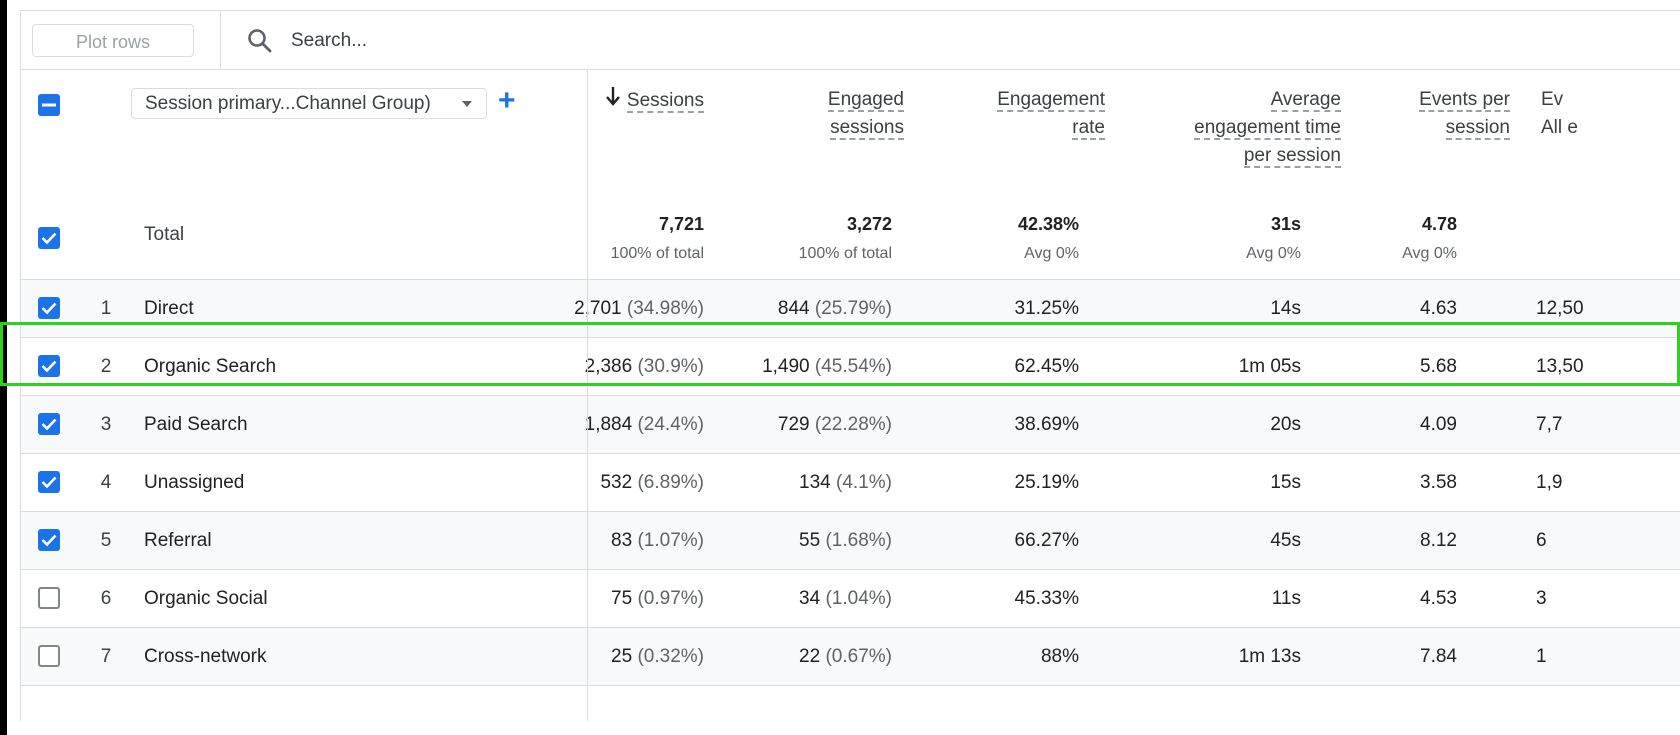  Describe the element at coordinates (1549, 424) in the screenshot. I see `cell-event-count: 7,7` at that location.